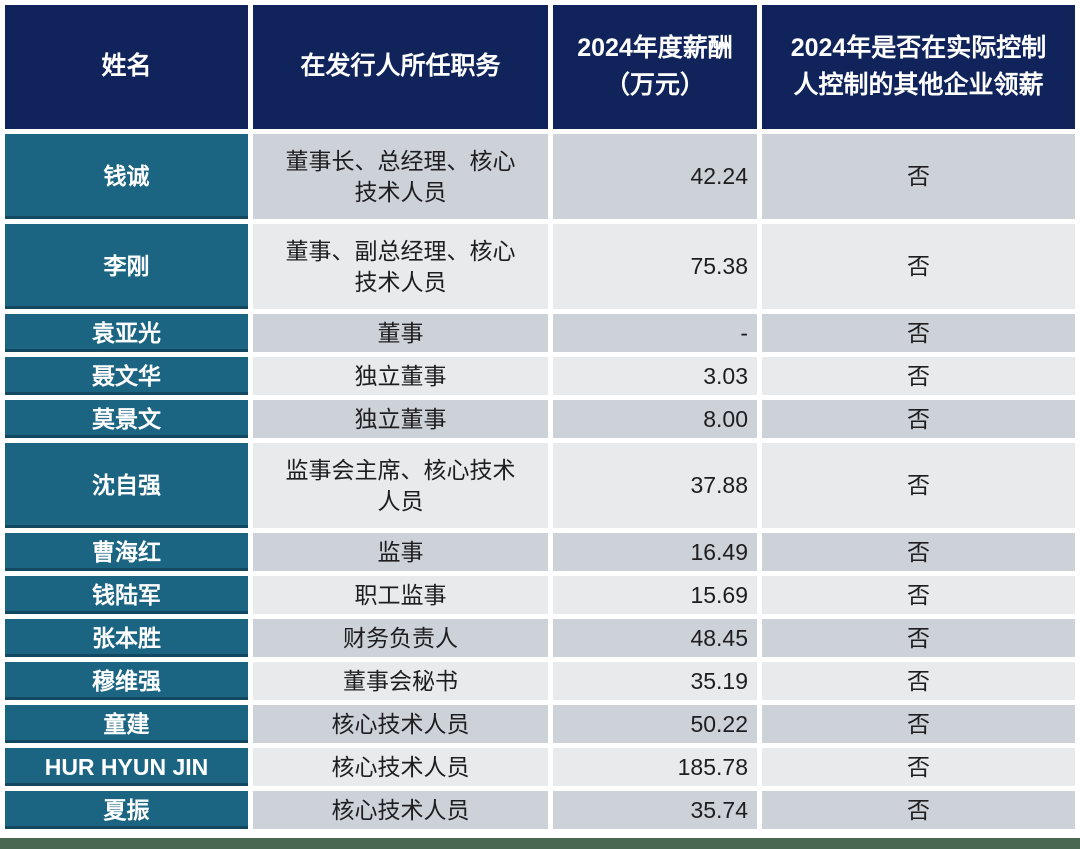  I want to click on table-row: 沈自强 监事会主席、核心技术人员 37.88 否, so click(540, 485).